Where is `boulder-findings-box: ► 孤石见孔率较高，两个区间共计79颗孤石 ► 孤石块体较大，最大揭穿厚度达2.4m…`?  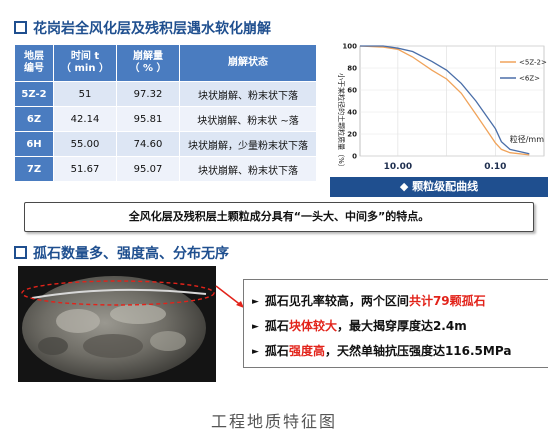
boulder-findings-box: ► 孤石见孔率较高，两个区间共计79颗孤石 ► 孤石块体较大，最大揭穿厚度达2.4m… is located at coordinates (395, 323).